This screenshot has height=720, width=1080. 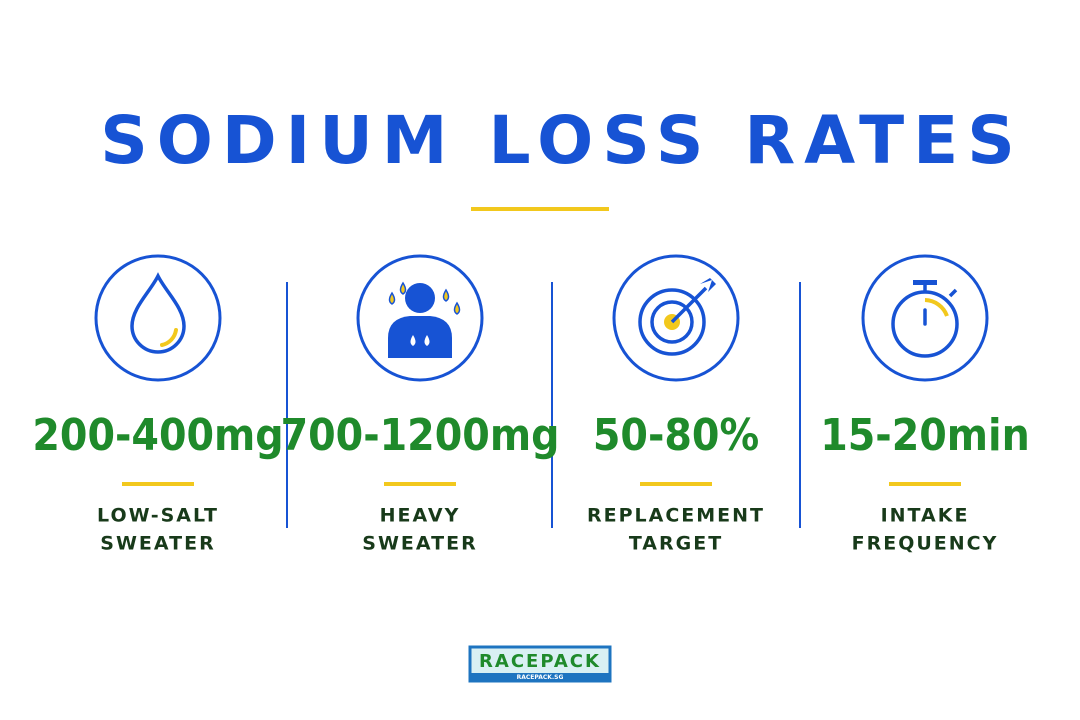 What do you see at coordinates (676, 435) in the screenshot?
I see `stat-value: 50-80%` at bounding box center [676, 435].